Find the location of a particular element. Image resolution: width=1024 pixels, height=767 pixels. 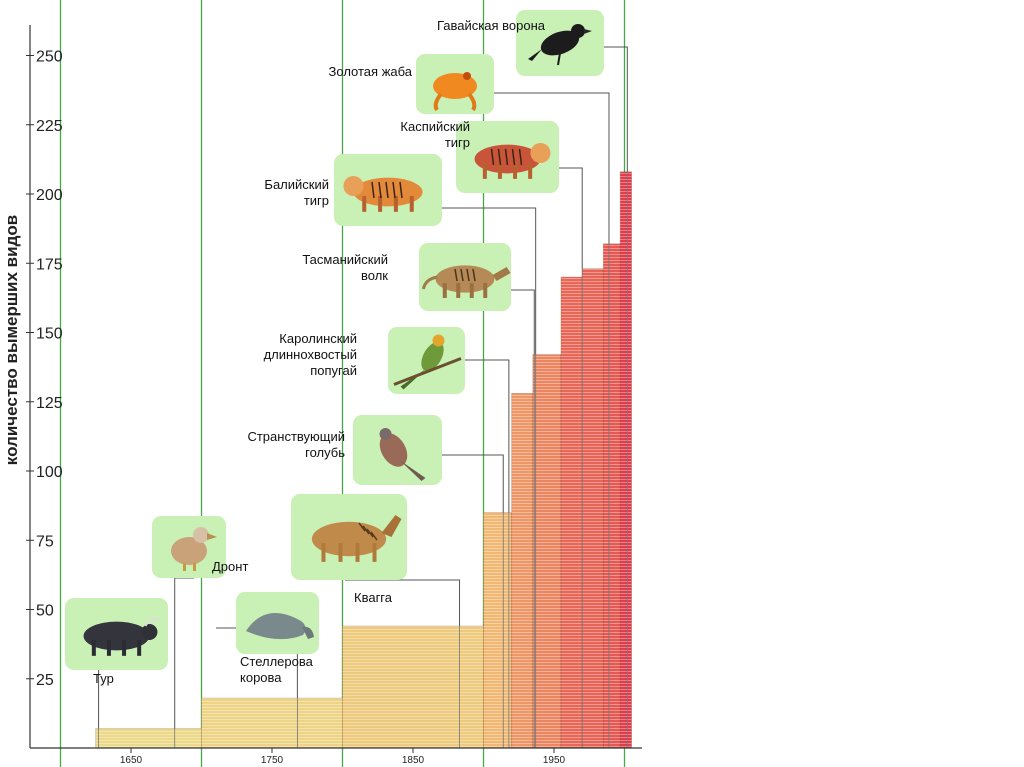

annotation-label: Странствующий голубь is located at coordinates (296, 444).